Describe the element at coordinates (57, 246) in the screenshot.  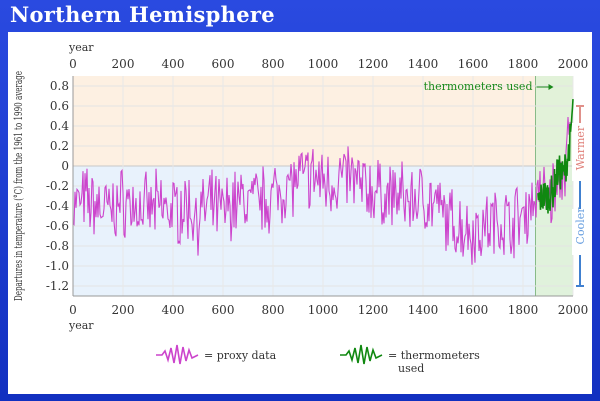
I see `y-tick-label: -0.8` at that location.